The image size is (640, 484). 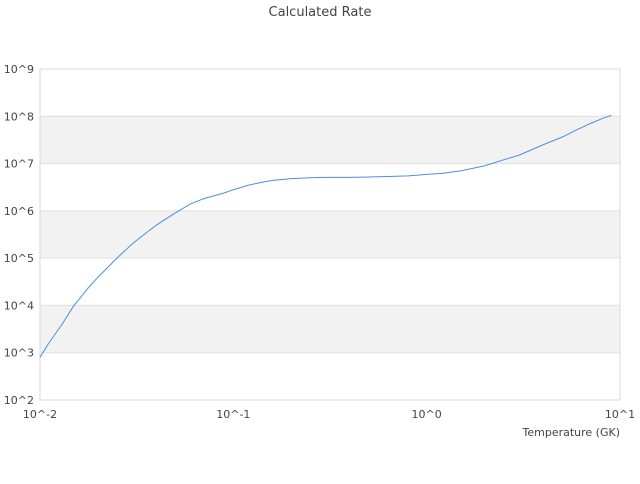 I want to click on y-tick-label: 10^4, so click(x=19, y=305).